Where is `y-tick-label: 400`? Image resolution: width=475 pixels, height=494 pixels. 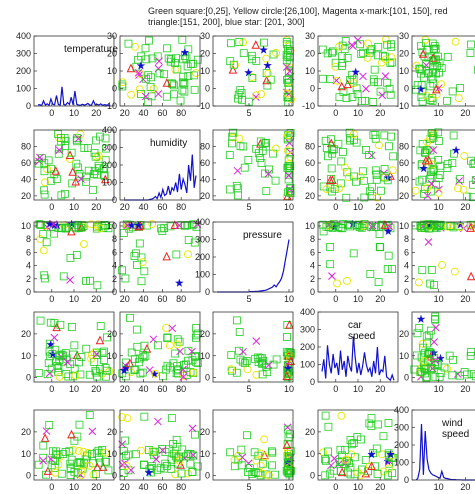 y-tick-label: 400 is located at coordinates (202, 222).